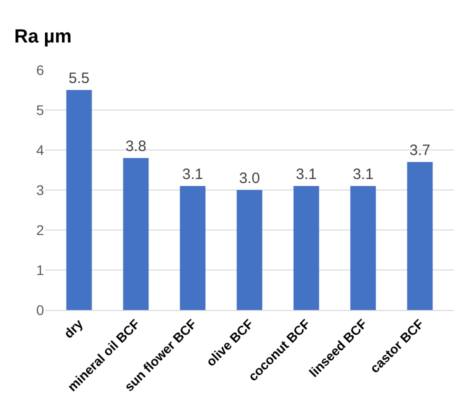  What do you see at coordinates (249, 178) in the screenshot?
I see `data-label: 3.0` at bounding box center [249, 178].